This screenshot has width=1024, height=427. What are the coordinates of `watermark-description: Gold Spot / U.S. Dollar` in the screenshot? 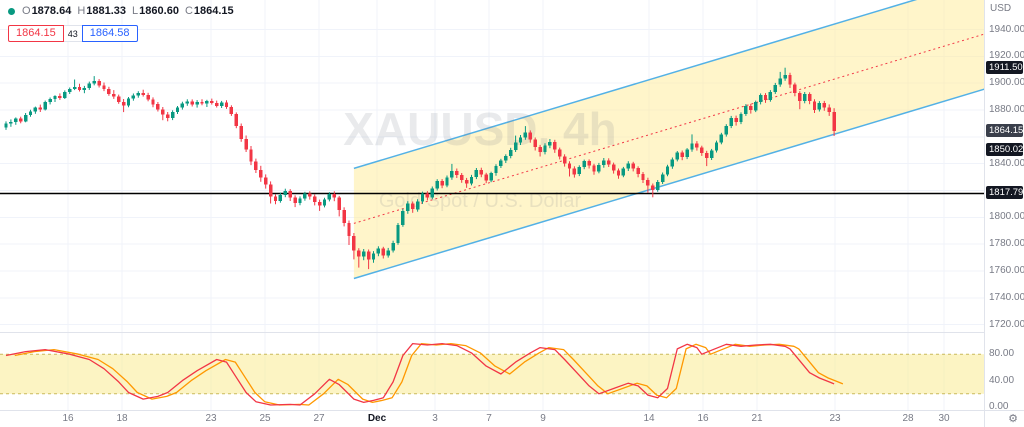 It's located at (480, 201).